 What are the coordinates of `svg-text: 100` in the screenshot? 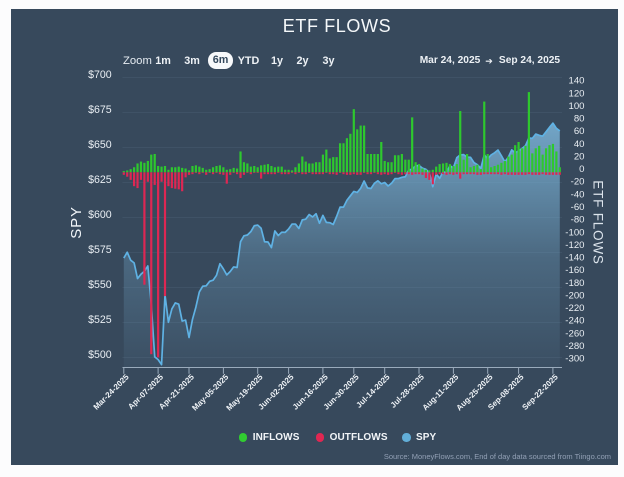 It's located at (576, 106).